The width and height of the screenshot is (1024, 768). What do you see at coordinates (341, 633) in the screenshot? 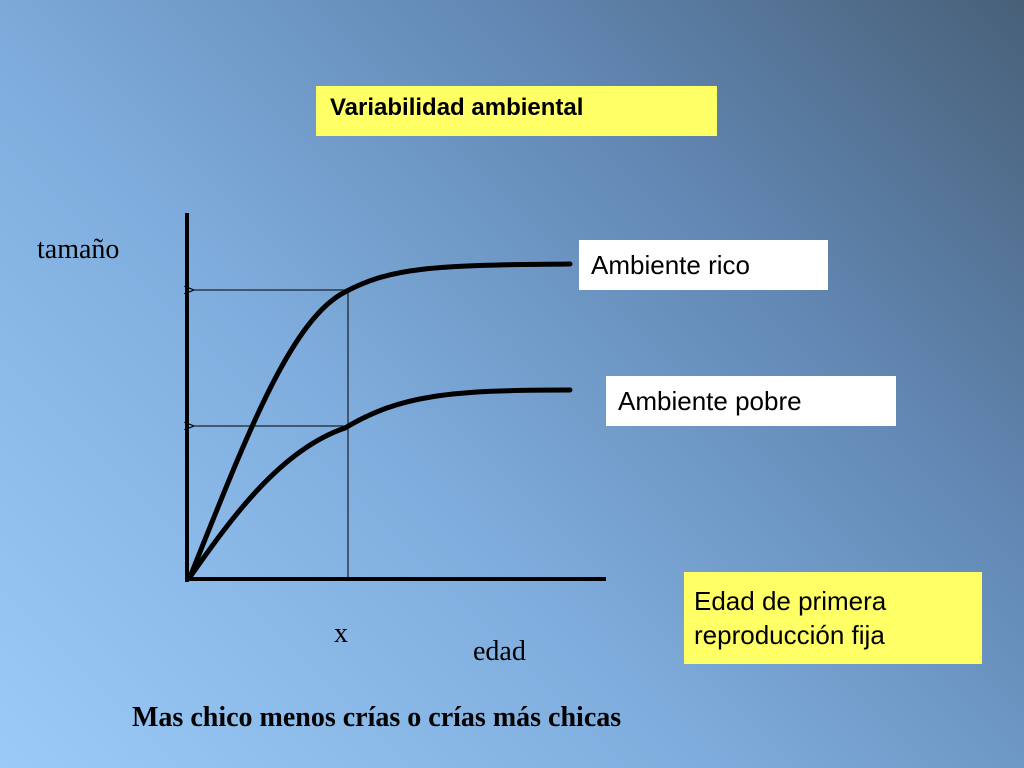
I see `fixed-age-marker-label: x` at bounding box center [341, 633].